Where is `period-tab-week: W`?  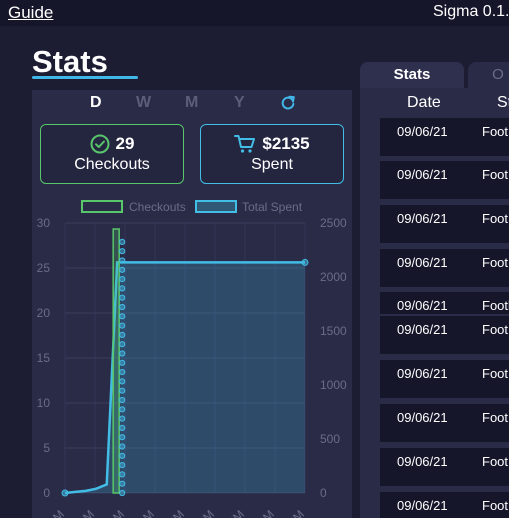
period-tab-week: W is located at coordinates (144, 102).